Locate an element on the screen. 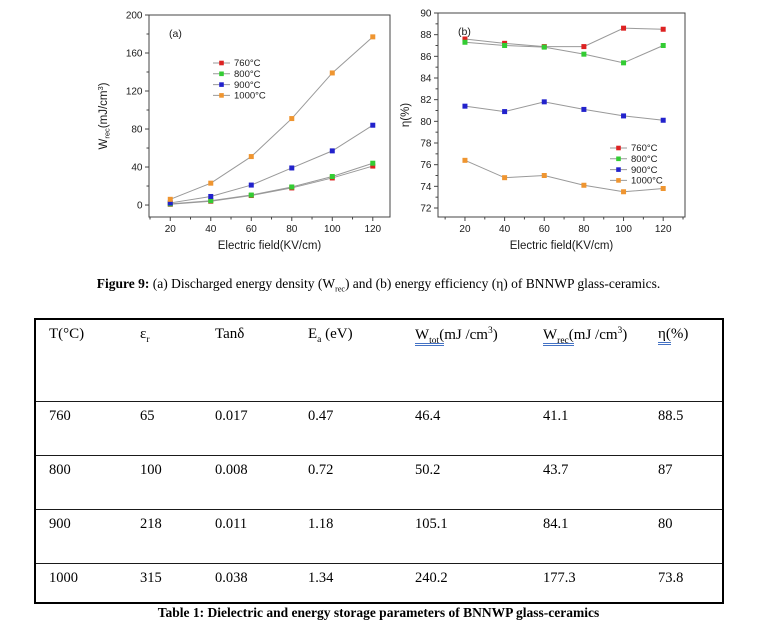  table-cell: 0.008 is located at coordinates (248, 481).